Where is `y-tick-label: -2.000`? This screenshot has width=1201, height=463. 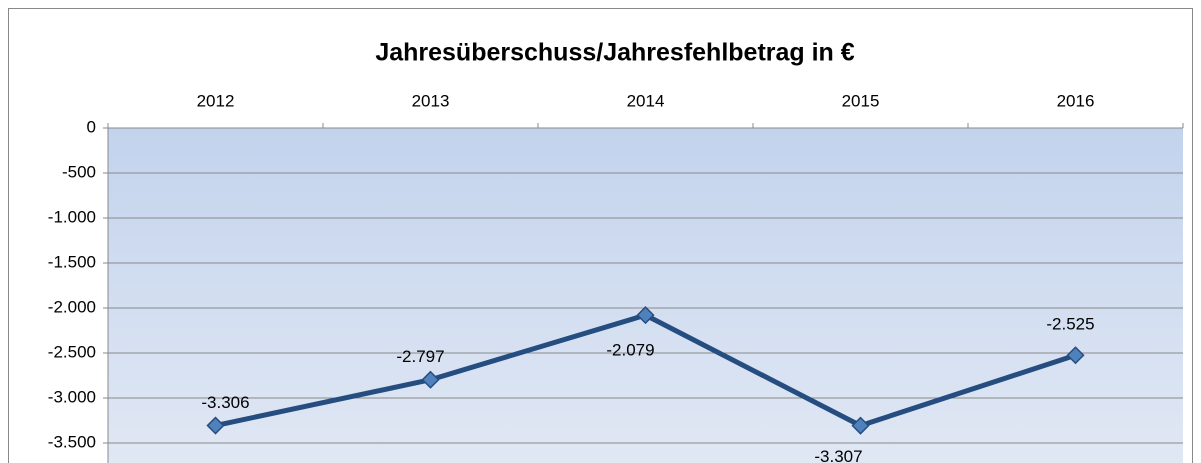
y-tick-label: -2.000 is located at coordinates (72, 306).